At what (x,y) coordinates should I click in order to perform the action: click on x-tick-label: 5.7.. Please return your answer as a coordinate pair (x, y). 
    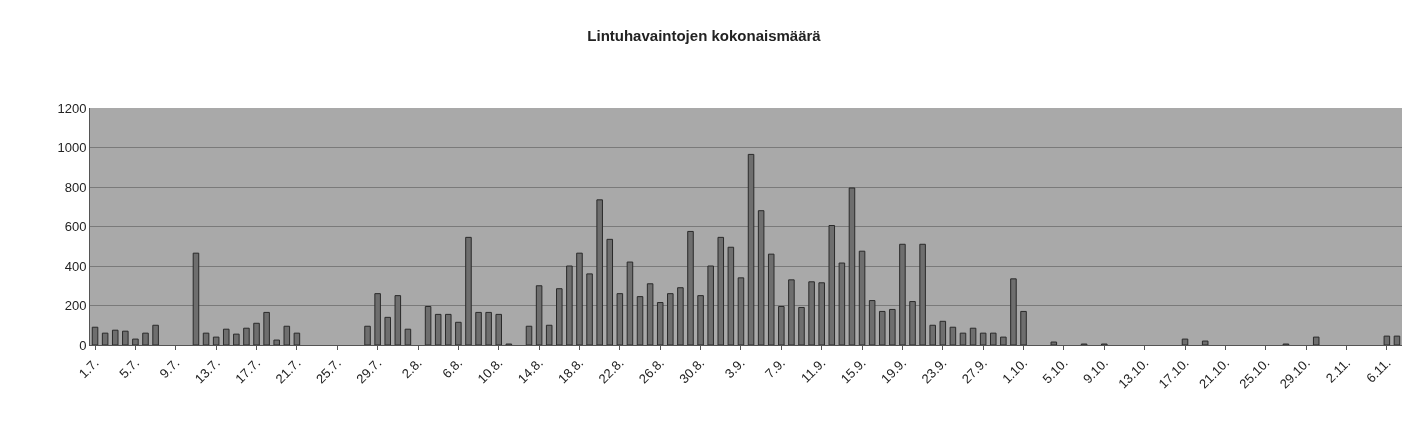
    Looking at the image, I should click on (129, 368).